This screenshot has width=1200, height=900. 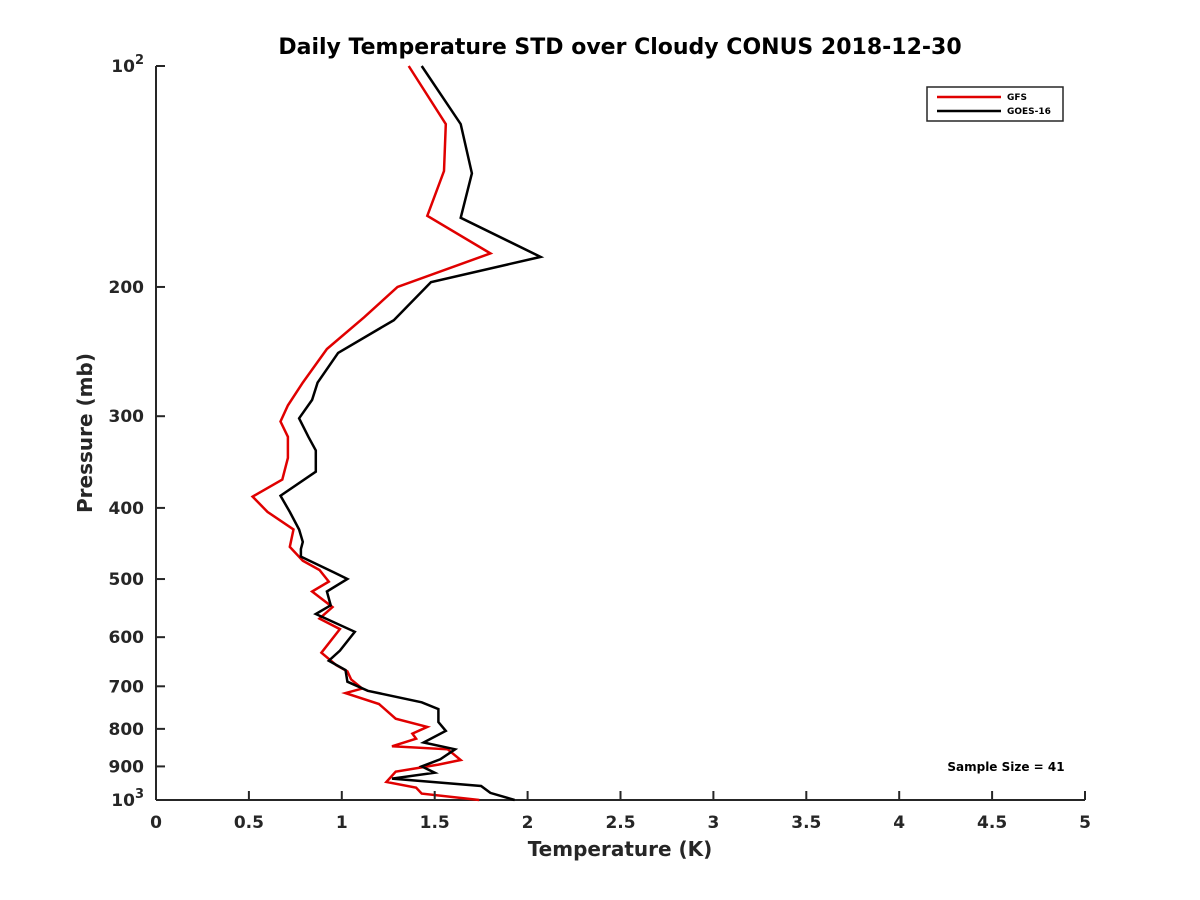 What do you see at coordinates (1029, 112) in the screenshot?
I see `legend-label-goes-16: GOES-16` at bounding box center [1029, 112].